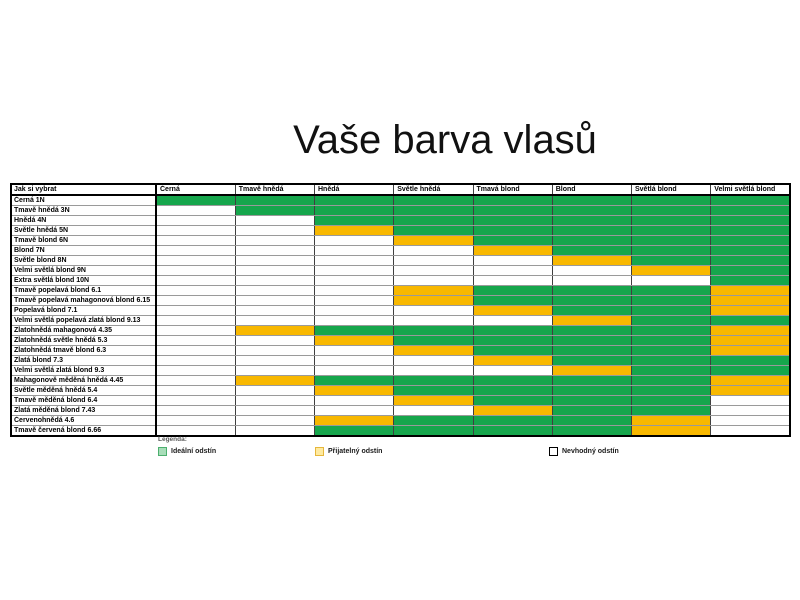 This screenshot has height=600, width=800. What do you see at coordinates (83, 420) in the screenshot?
I see `row-label: Červenohnědá 4.6` at bounding box center [83, 420].